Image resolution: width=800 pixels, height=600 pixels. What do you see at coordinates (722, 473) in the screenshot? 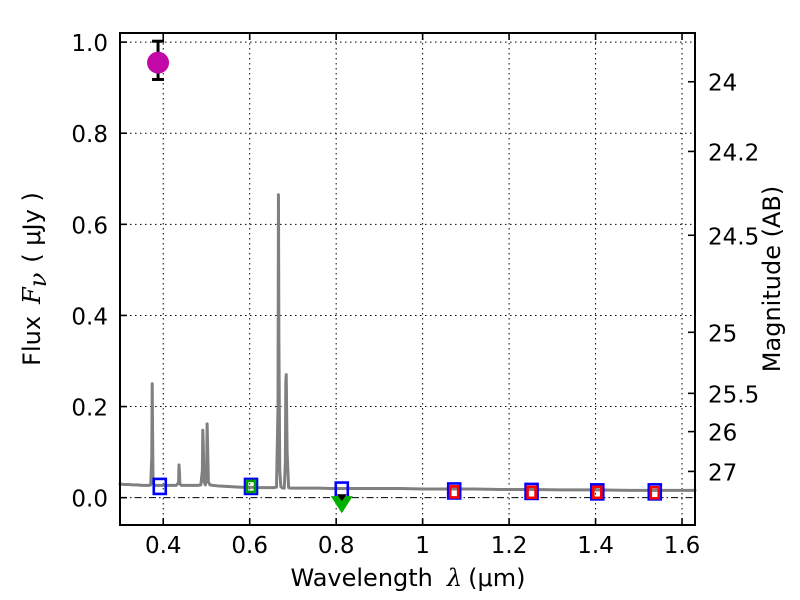
I see `y2-tick-label-27: 27` at bounding box center [722, 473].